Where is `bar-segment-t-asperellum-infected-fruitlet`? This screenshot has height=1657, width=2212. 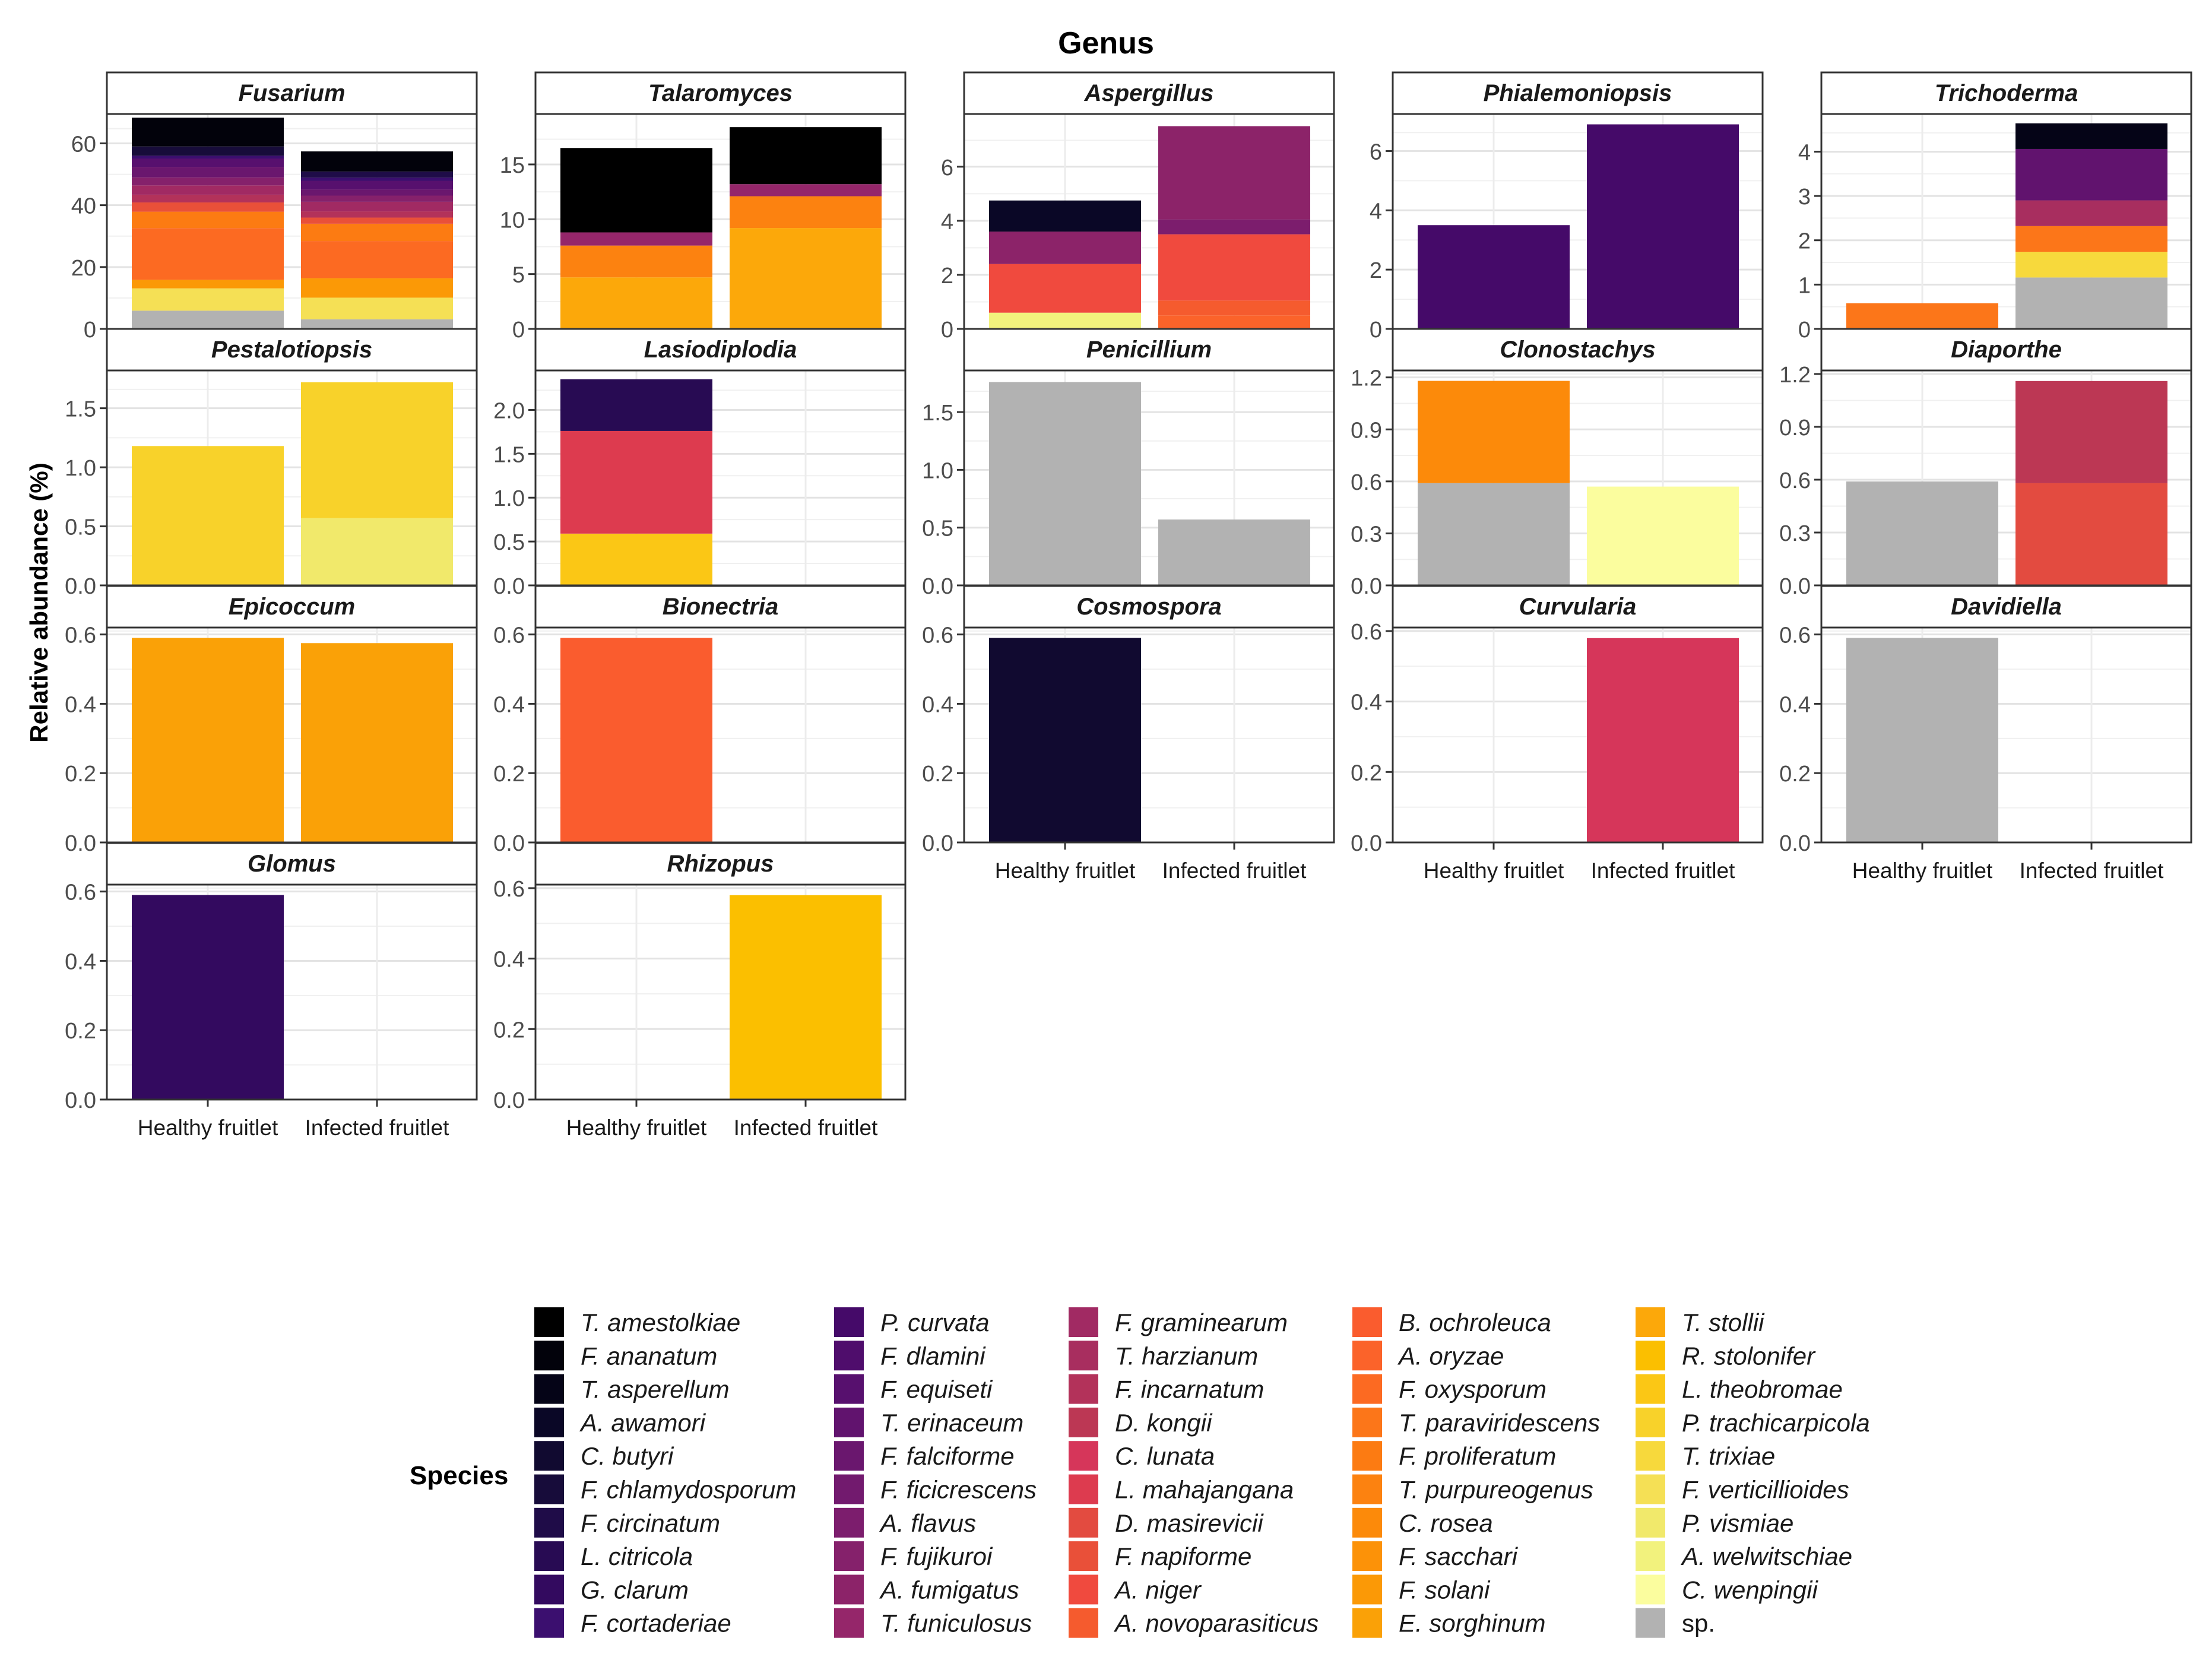 bar-segment-t-asperellum-infected-fruitlet is located at coordinates (2091, 136).